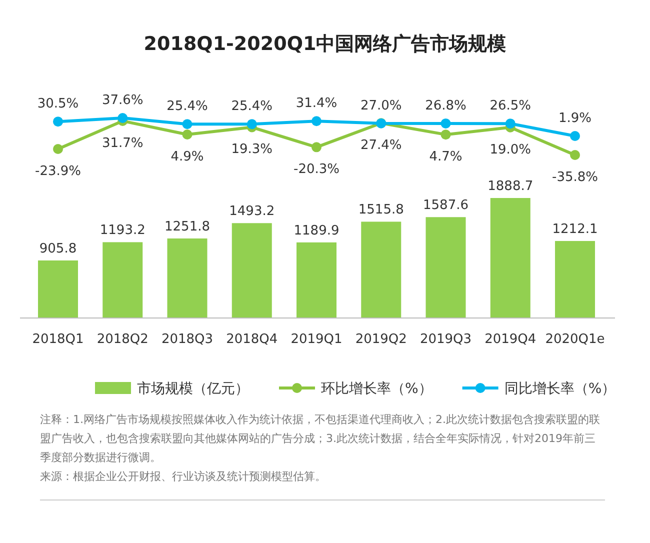 The image size is (650, 543). Describe the element at coordinates (575, 177) in the screenshot. I see `data-label: -35.8%` at that location.